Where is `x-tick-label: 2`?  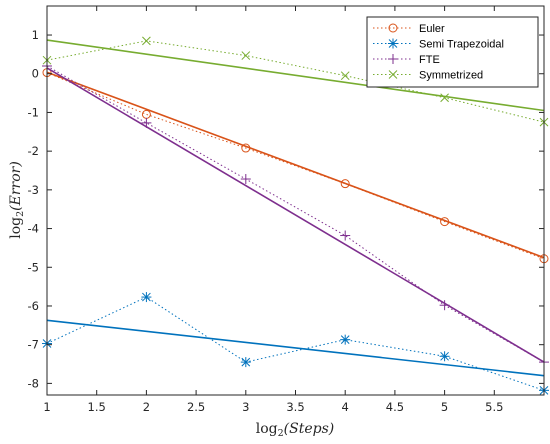 x-tick-label: 2 is located at coordinates (146, 407).